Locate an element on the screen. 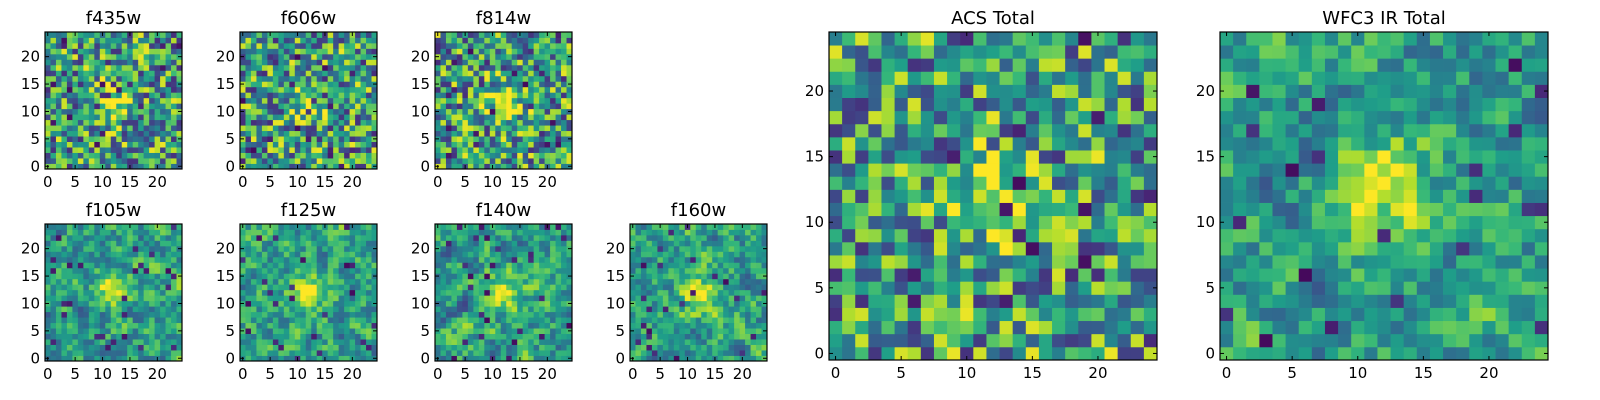 The image size is (1600, 400). x-tick-label: 5 is located at coordinates (270, 182).